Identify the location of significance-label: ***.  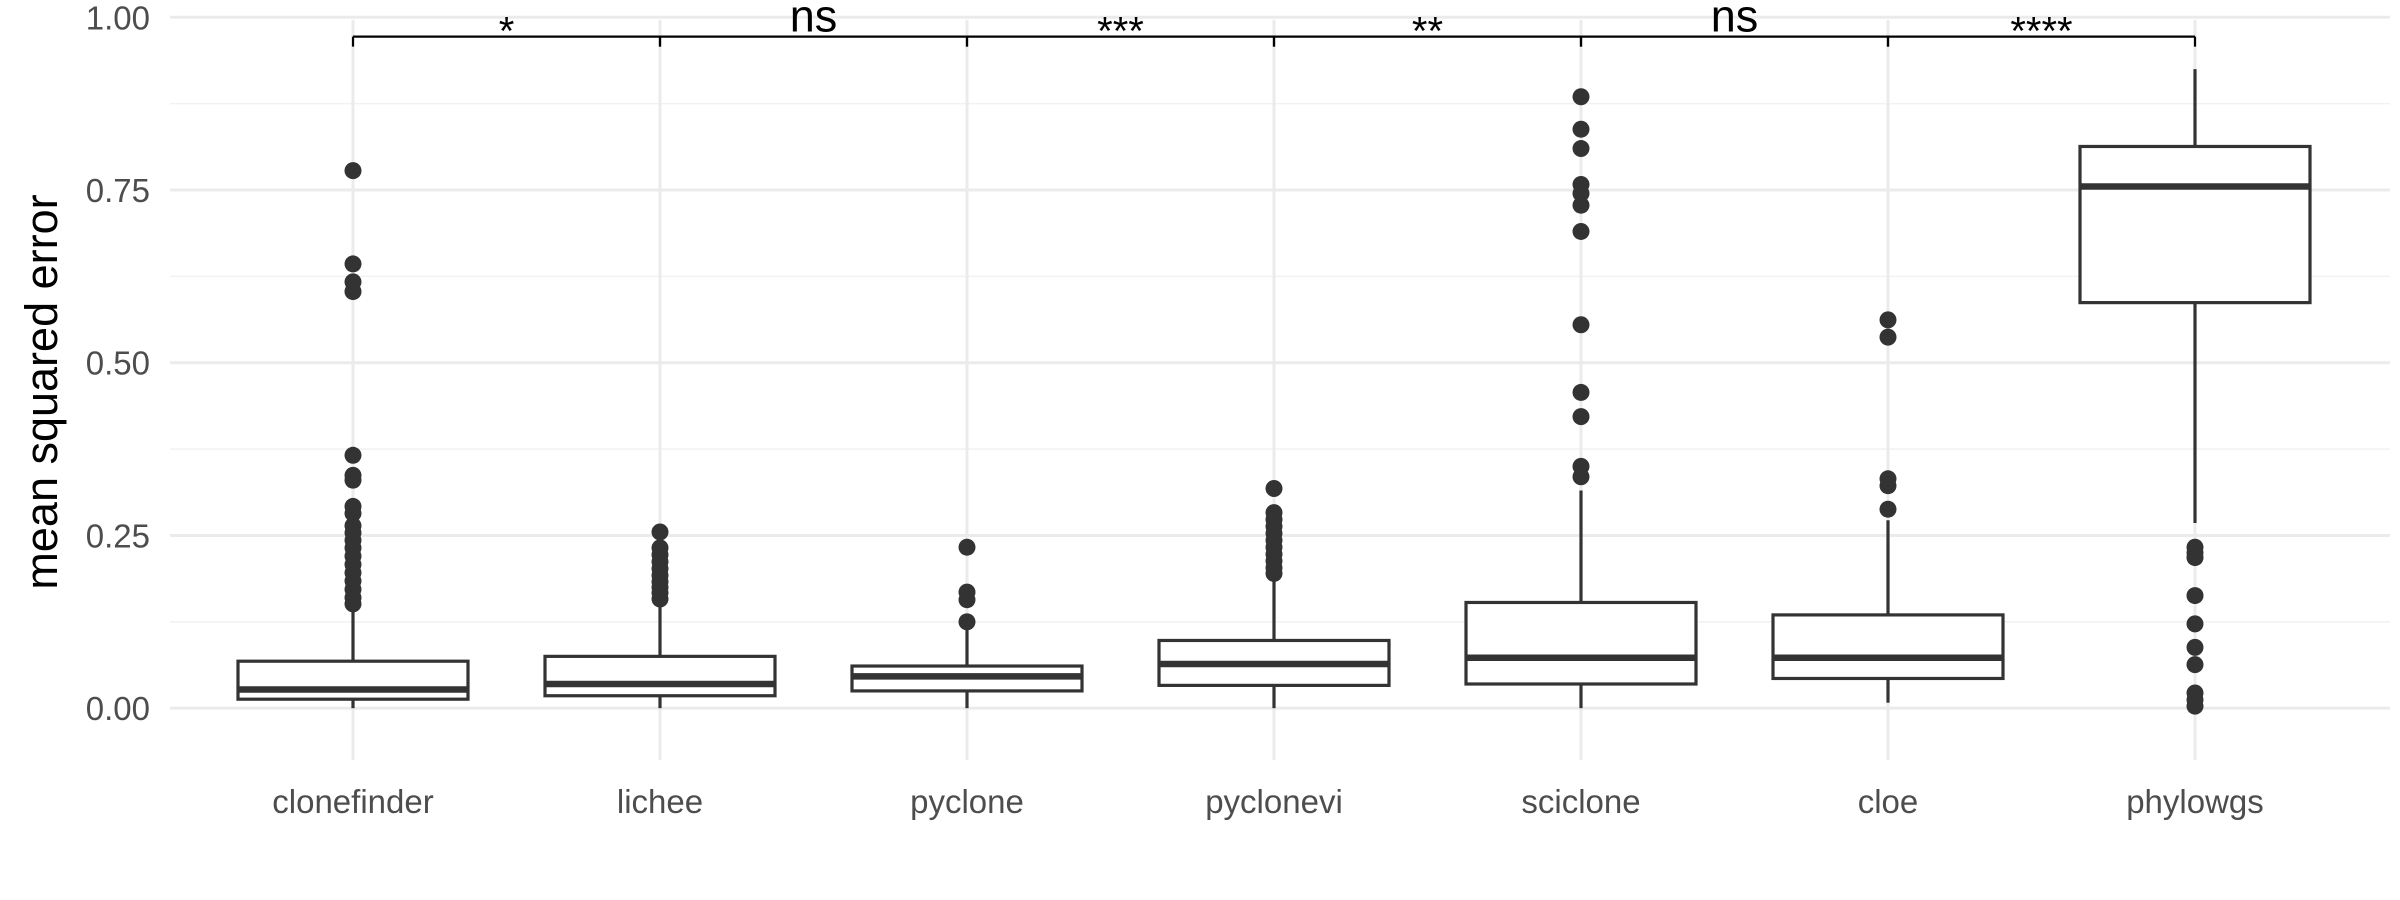
(1120, 32).